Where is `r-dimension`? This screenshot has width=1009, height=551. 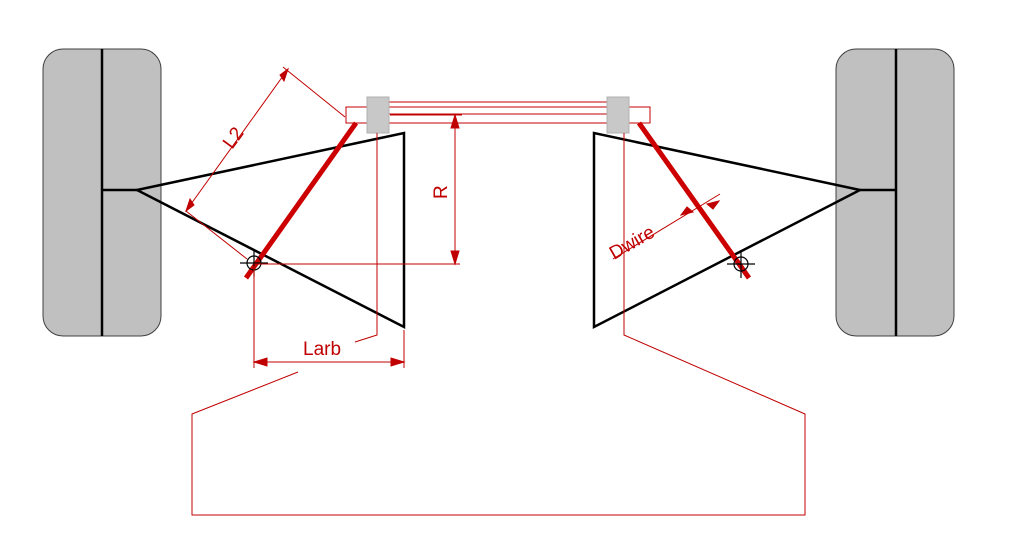 r-dimension is located at coordinates (358, 189).